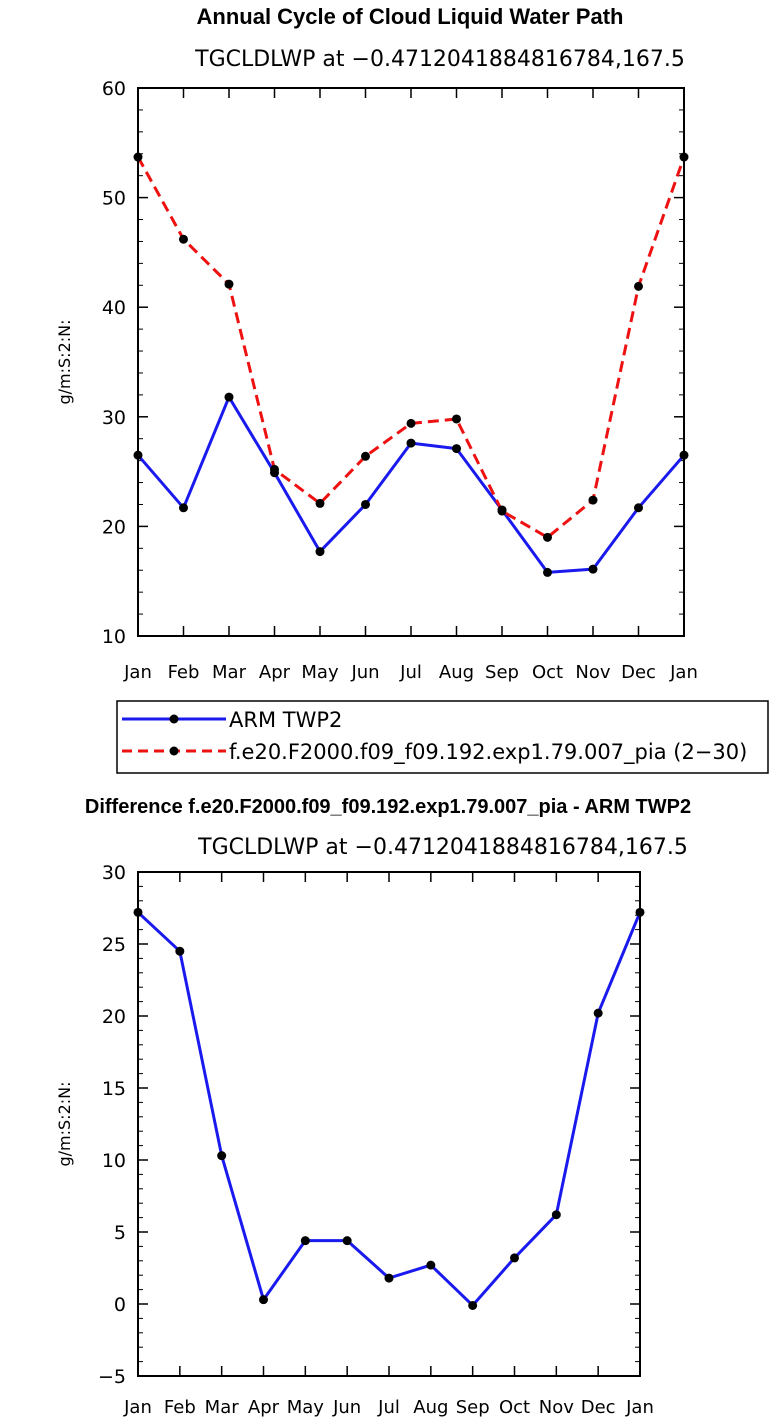 This screenshot has height=1423, width=777. I want to click on legend-marker-arm, so click(174, 719).